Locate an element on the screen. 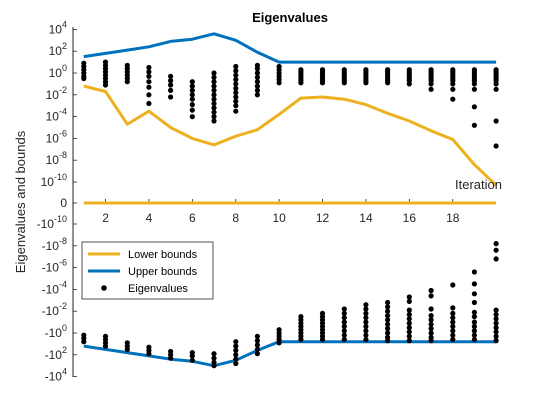  y-tick-label: 10⁴ is located at coordinates (58, 27).